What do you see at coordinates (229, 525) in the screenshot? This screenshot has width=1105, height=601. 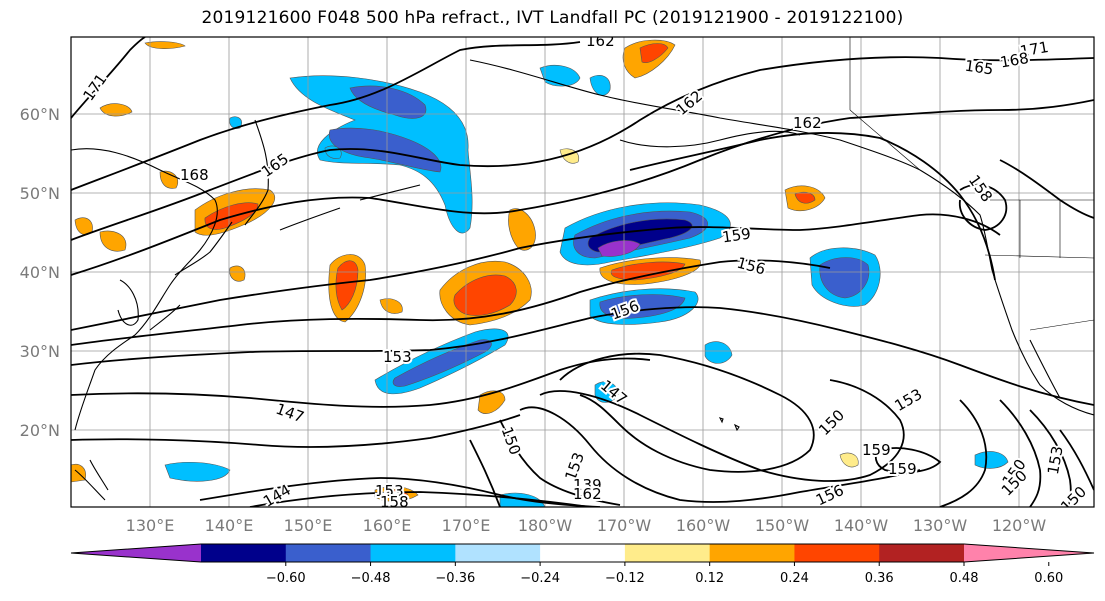 I see `lon-label: 140°E` at bounding box center [229, 525].